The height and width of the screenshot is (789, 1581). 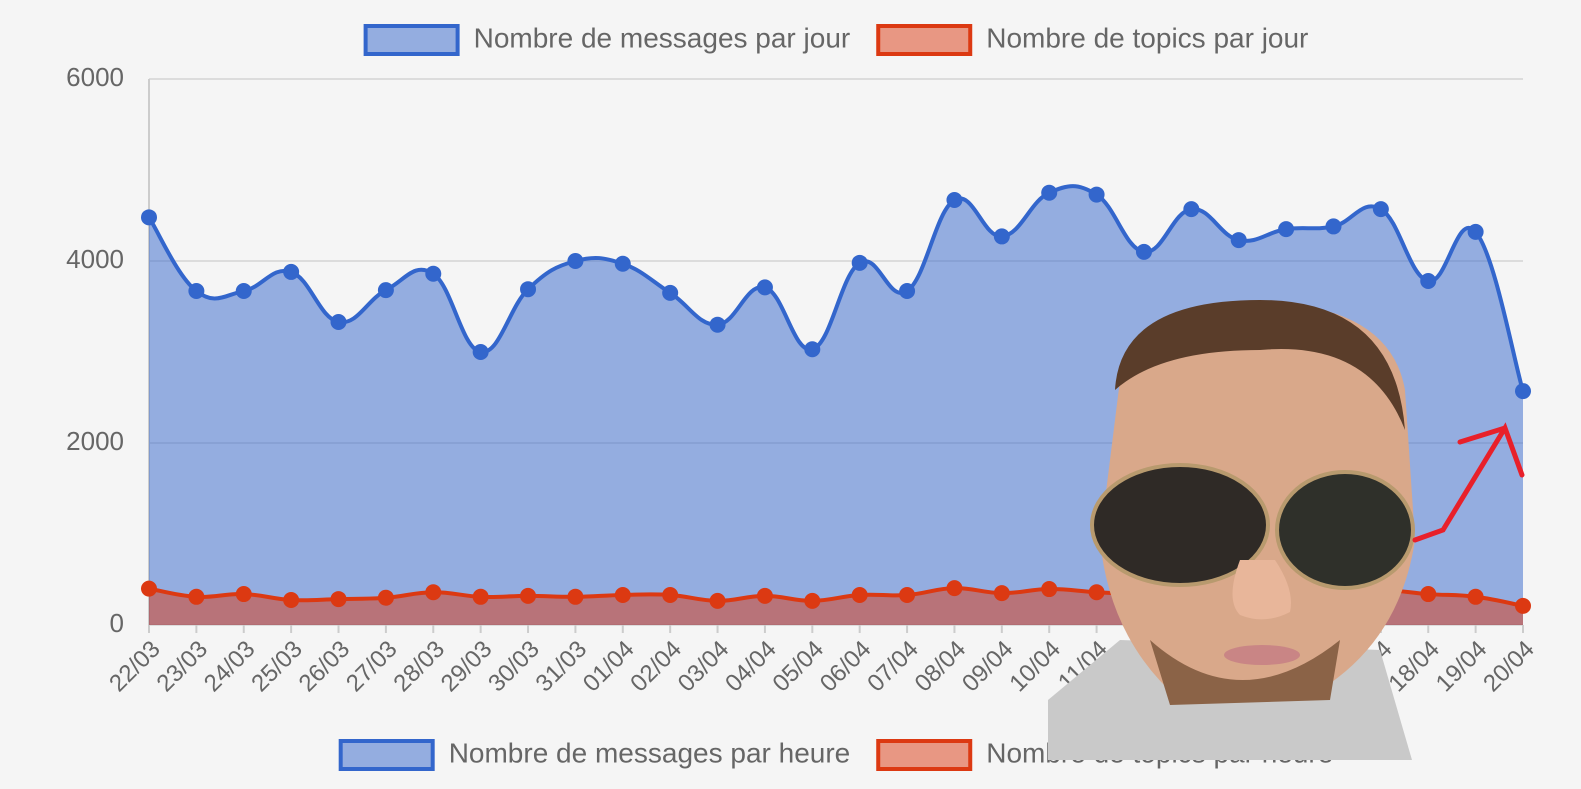 I want to click on x-tick-label: 31/03, so click(x=562, y=667).